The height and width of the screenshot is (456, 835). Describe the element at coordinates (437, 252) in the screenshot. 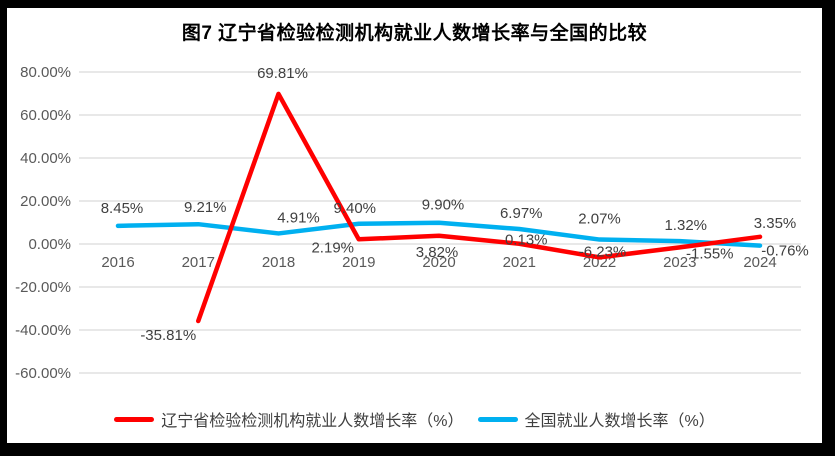

I see `data-label-liaoning: 3.82%` at that location.